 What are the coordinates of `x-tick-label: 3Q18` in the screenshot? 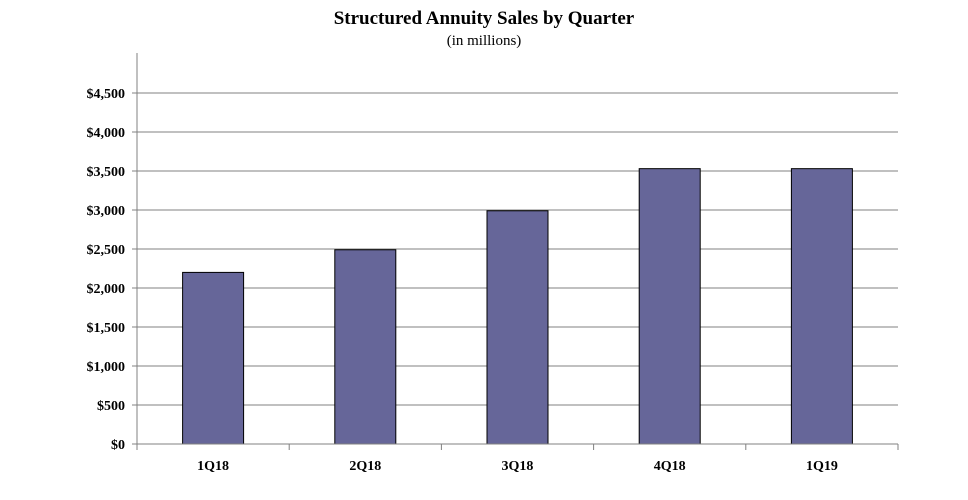 It's located at (518, 466).